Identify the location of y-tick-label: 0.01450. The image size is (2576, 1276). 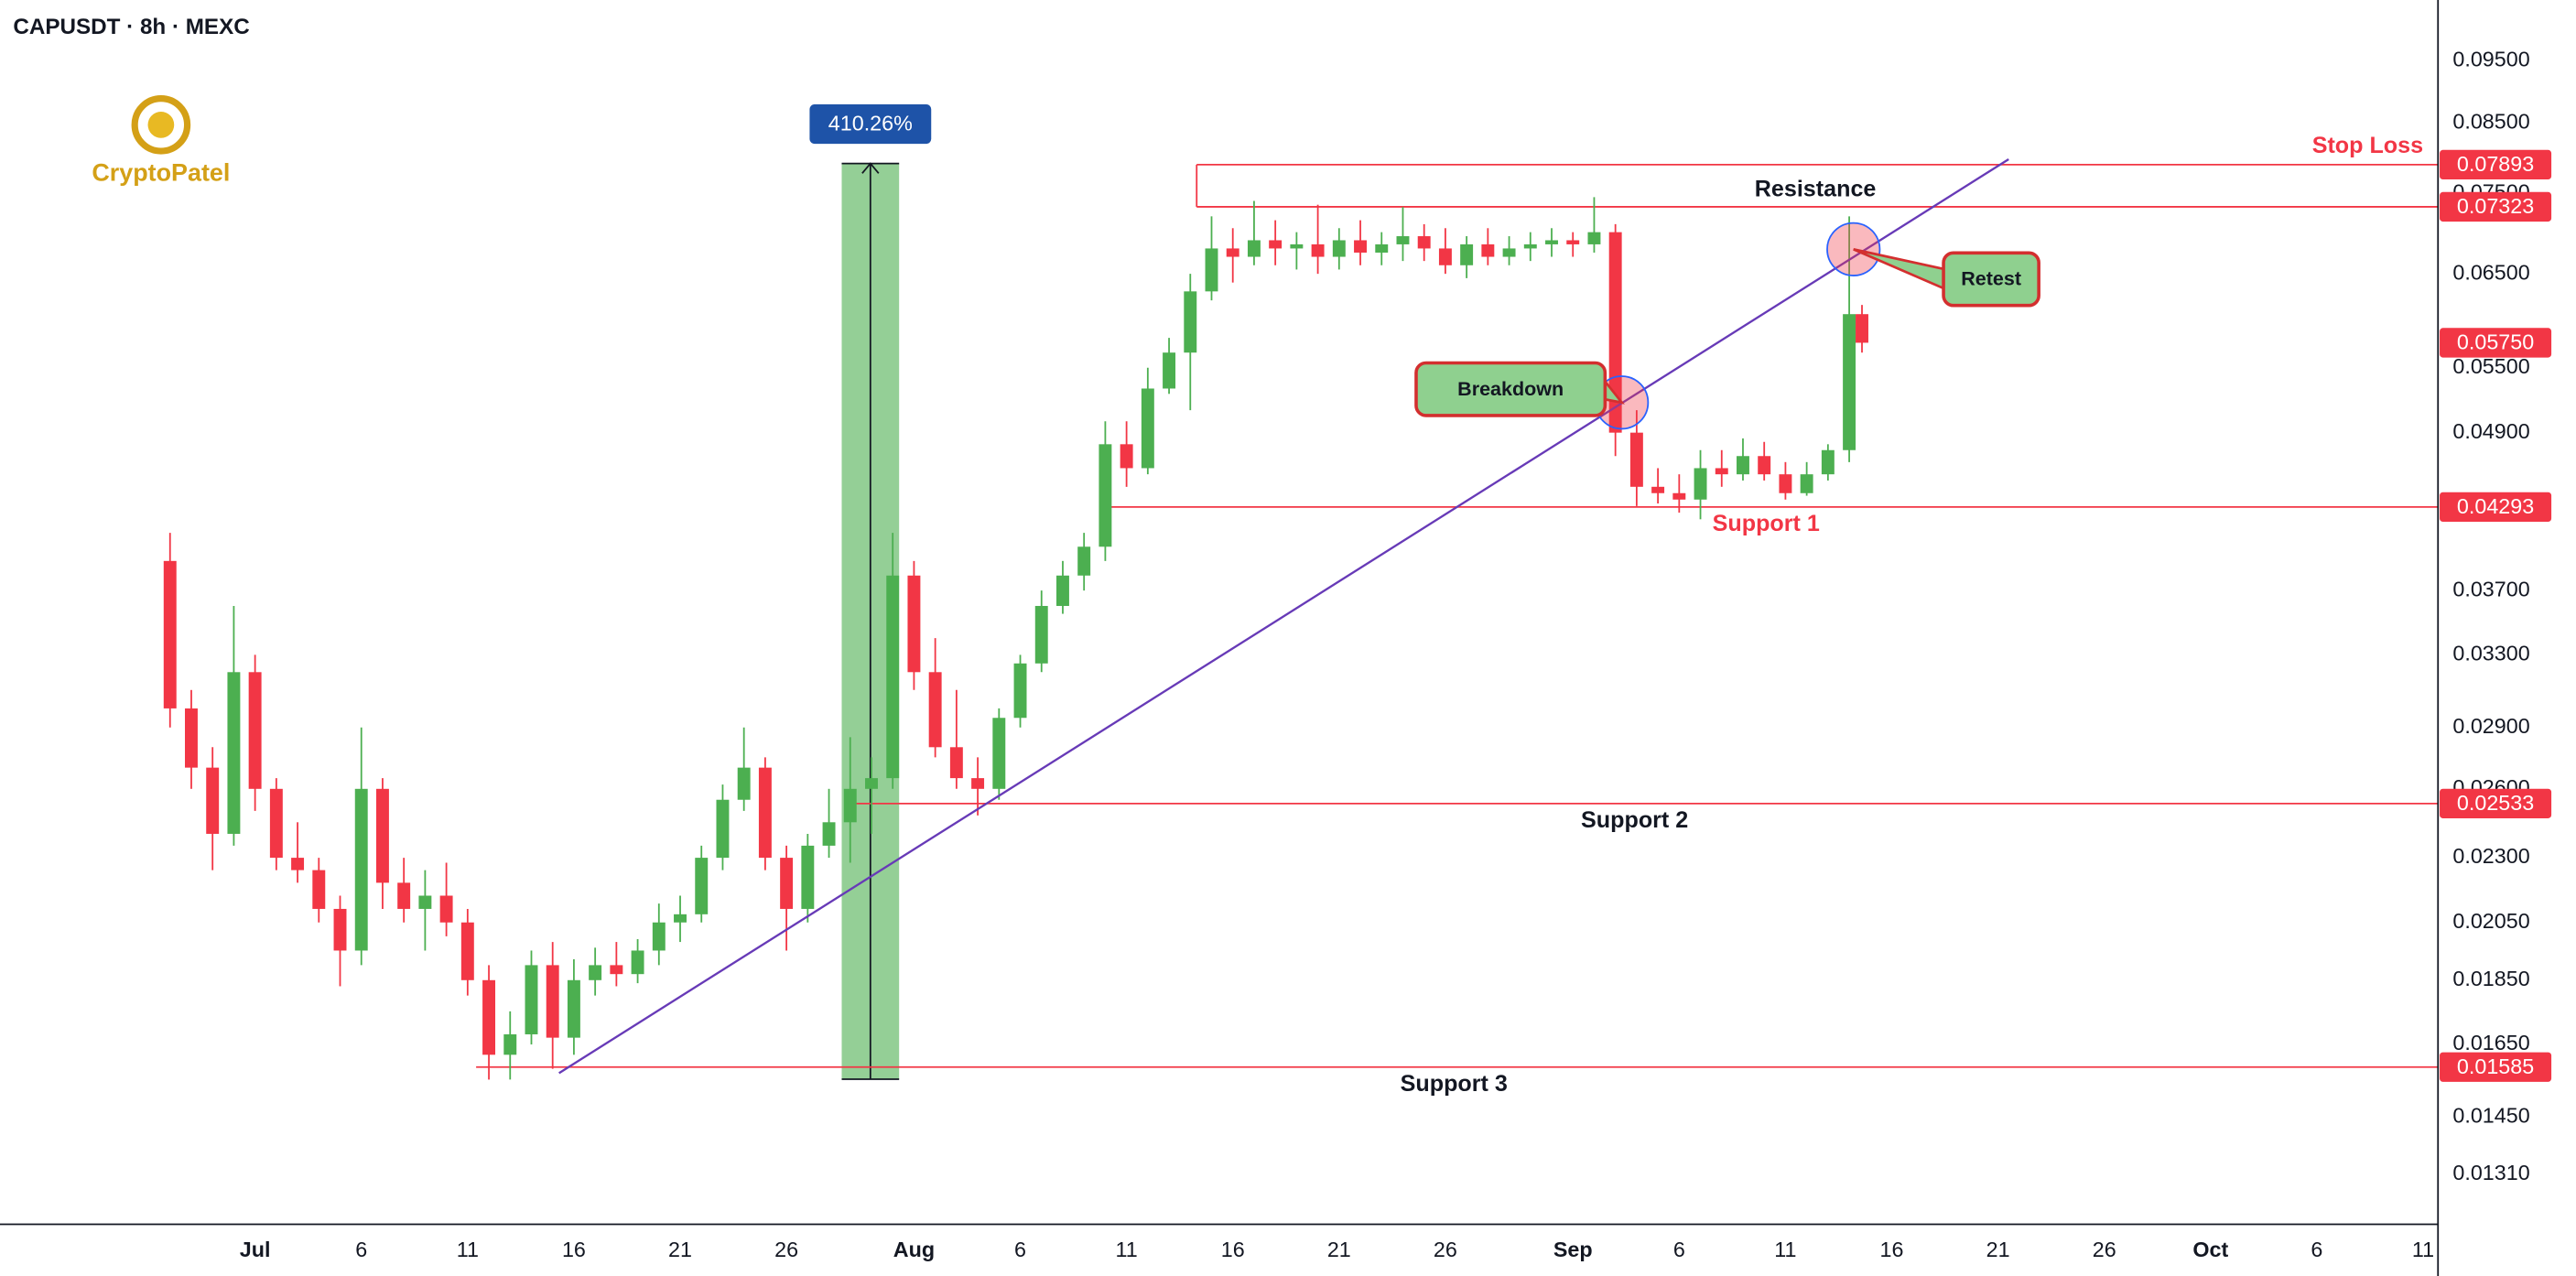
(2491, 1116).